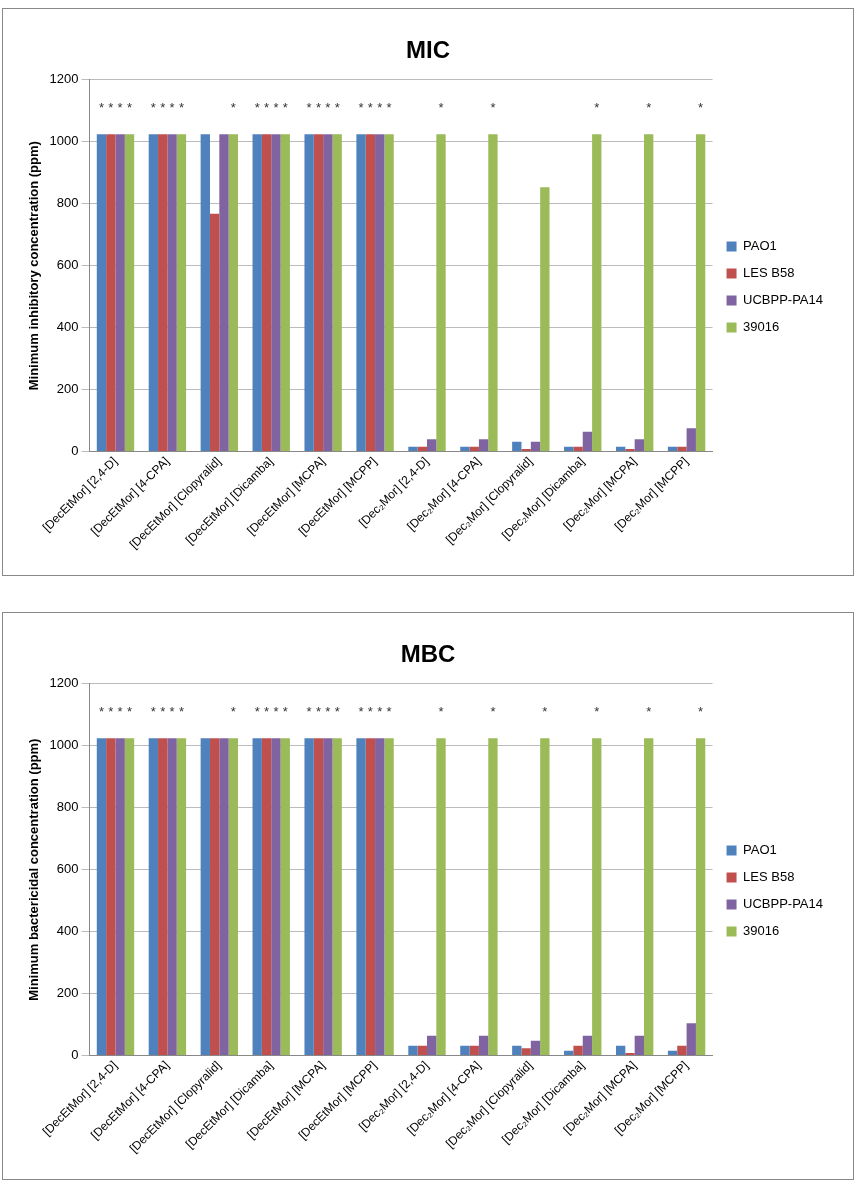 The width and height of the screenshot is (859, 1180). What do you see at coordinates (64, 141) in the screenshot?
I see `y-tick-label: 1000` at bounding box center [64, 141].